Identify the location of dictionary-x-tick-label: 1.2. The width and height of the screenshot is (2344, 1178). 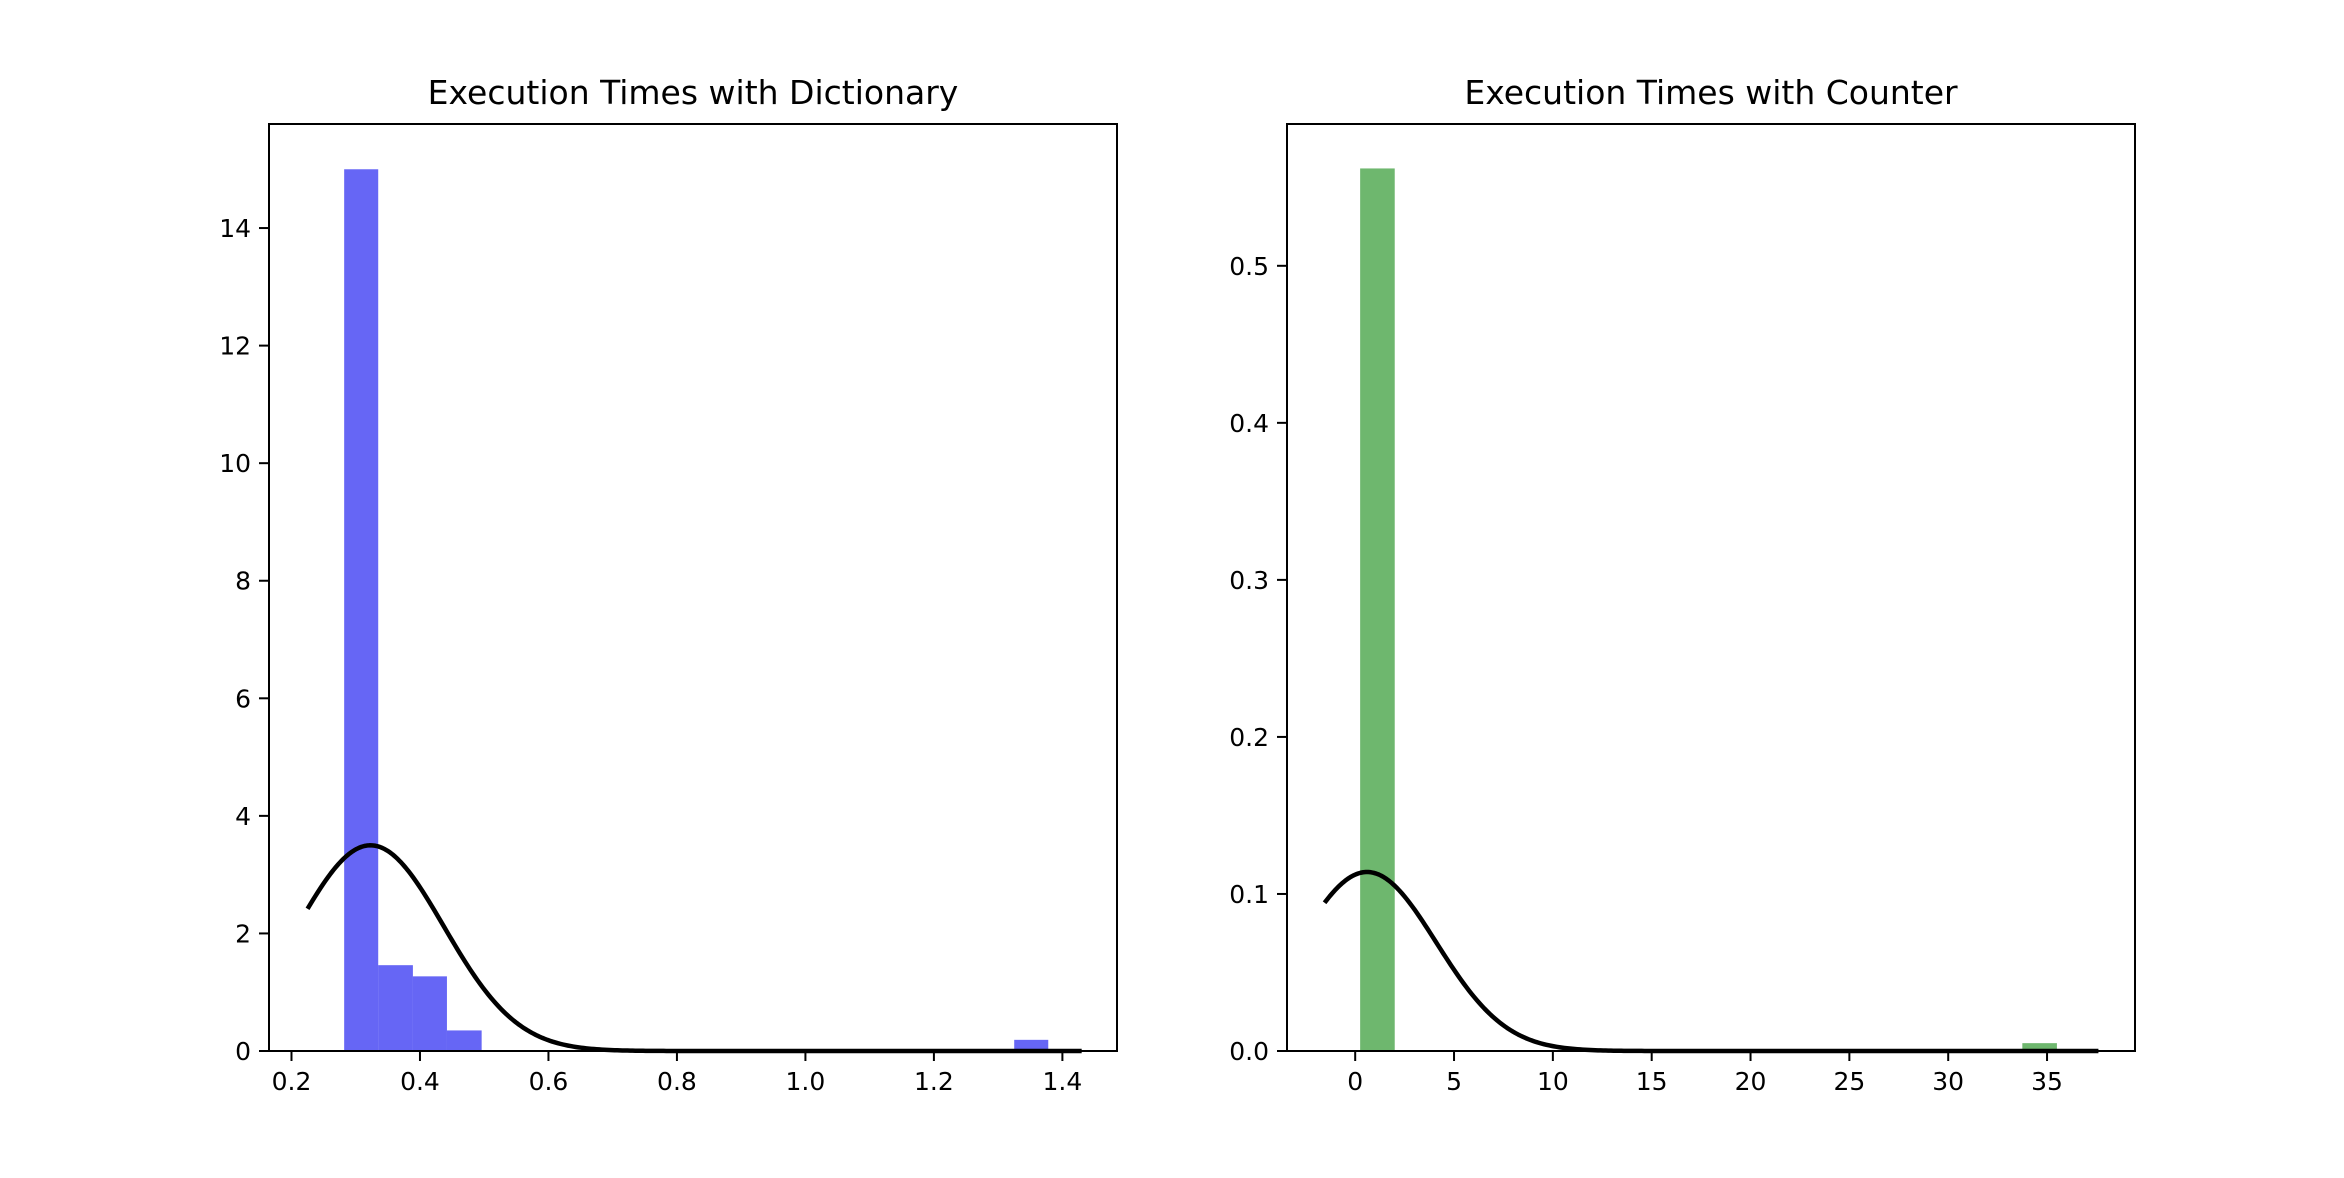
(934, 1081).